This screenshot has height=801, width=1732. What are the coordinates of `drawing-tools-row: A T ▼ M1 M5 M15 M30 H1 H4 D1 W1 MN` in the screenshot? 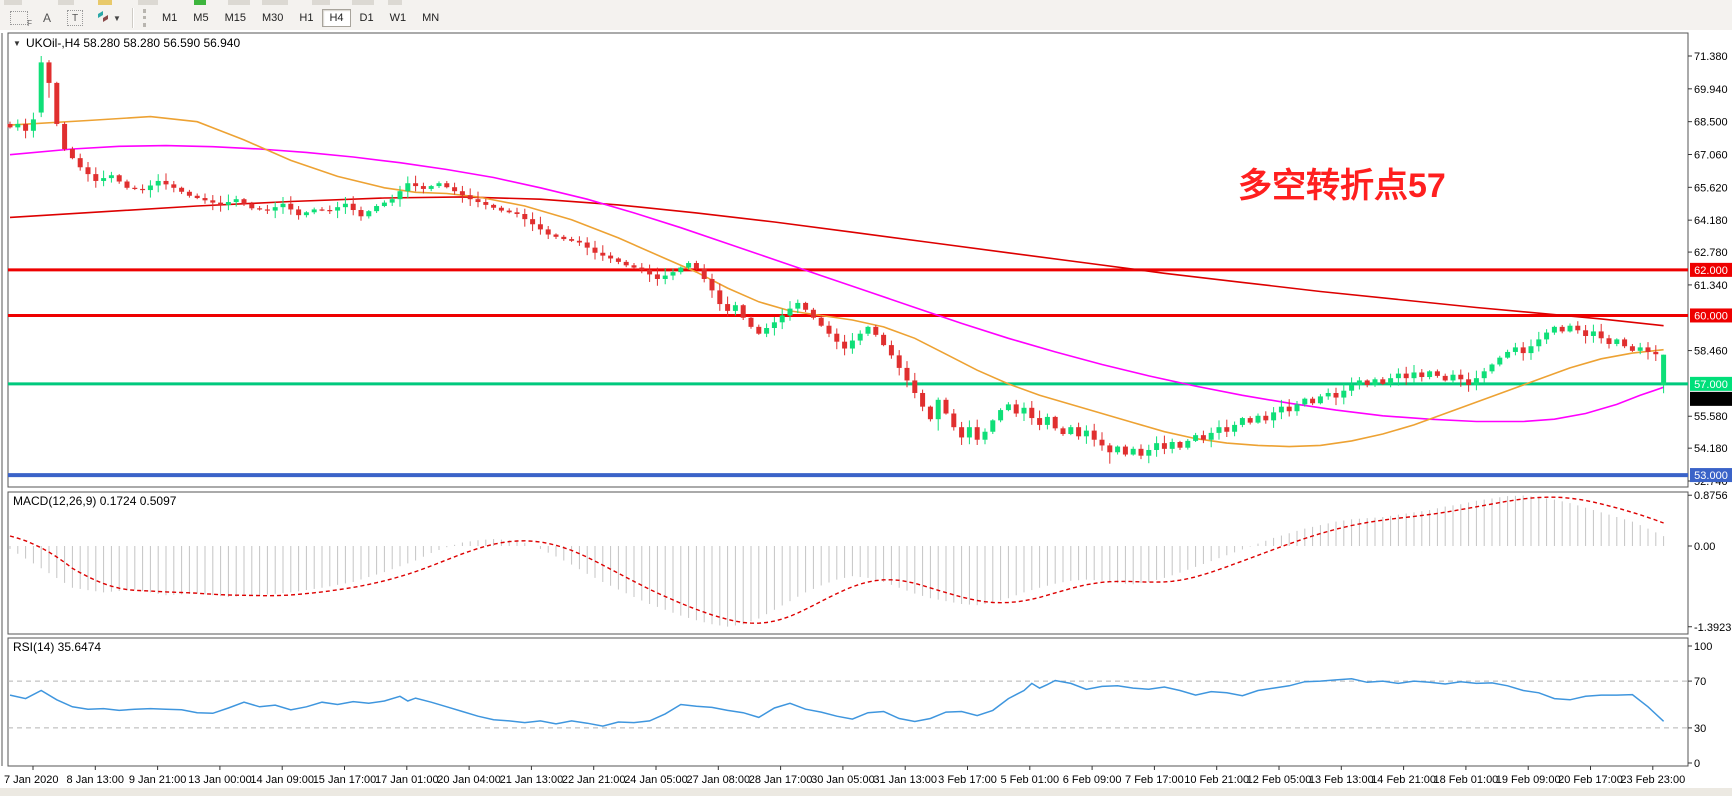 It's located at (223, 18).